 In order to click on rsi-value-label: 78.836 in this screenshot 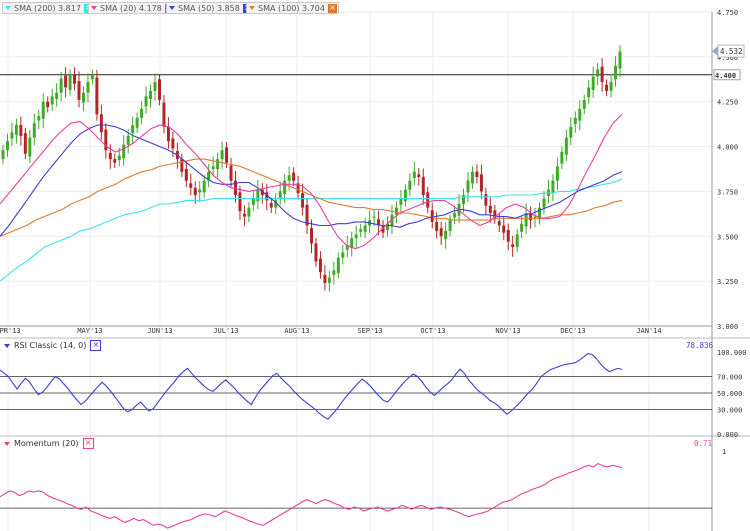, I will do `click(700, 345)`.